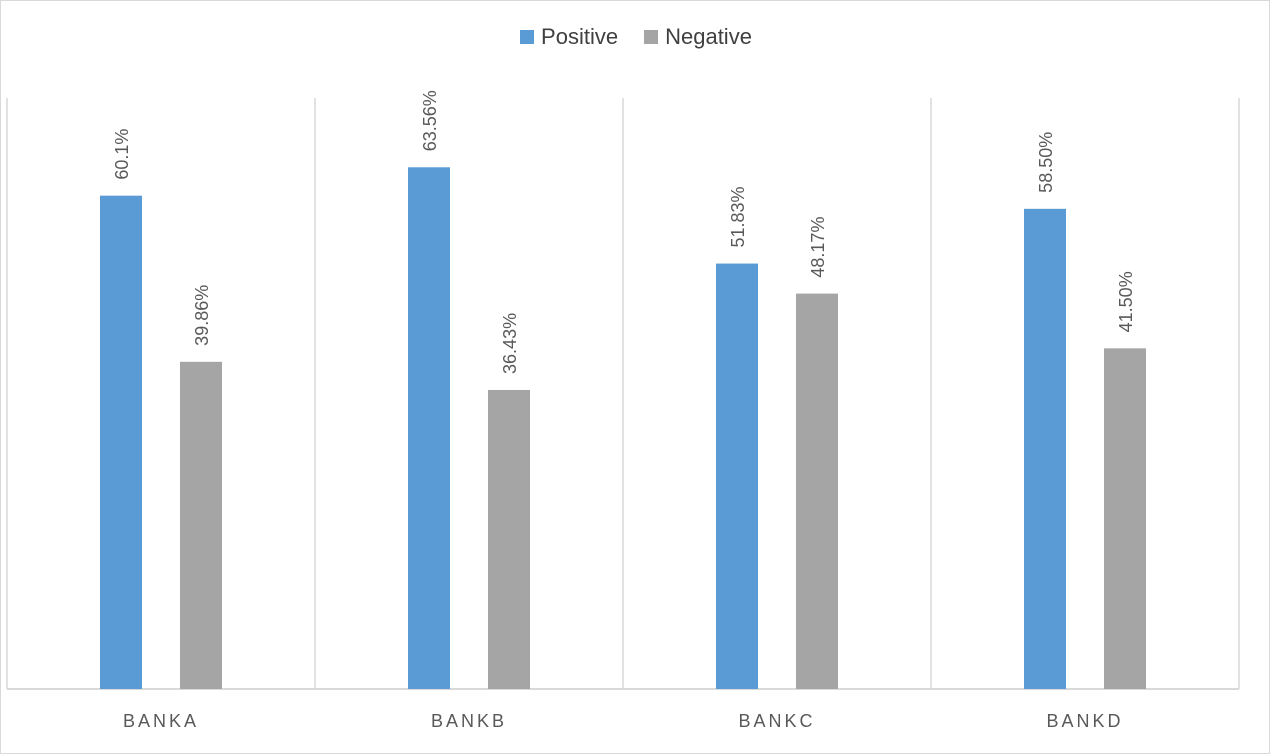 The height and width of the screenshot is (756, 1272). What do you see at coordinates (509, 539) in the screenshot?
I see `bar-negative-bankb` at bounding box center [509, 539].